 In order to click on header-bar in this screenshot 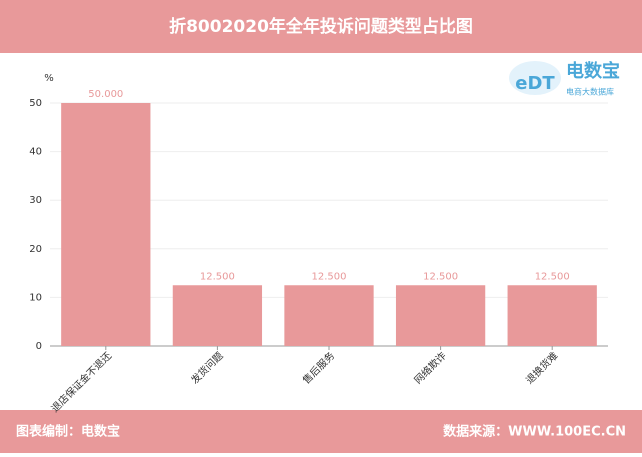, I will do `click(321, 26)`.